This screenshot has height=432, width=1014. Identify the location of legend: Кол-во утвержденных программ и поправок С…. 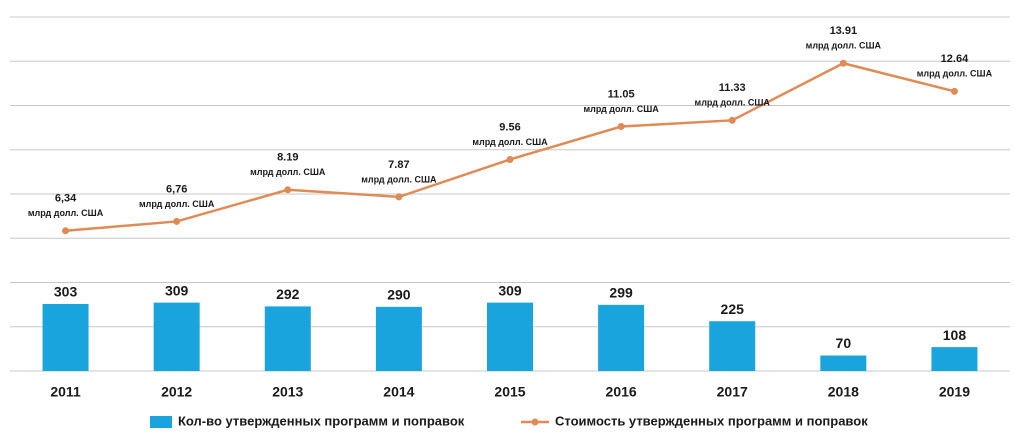
(509, 420).